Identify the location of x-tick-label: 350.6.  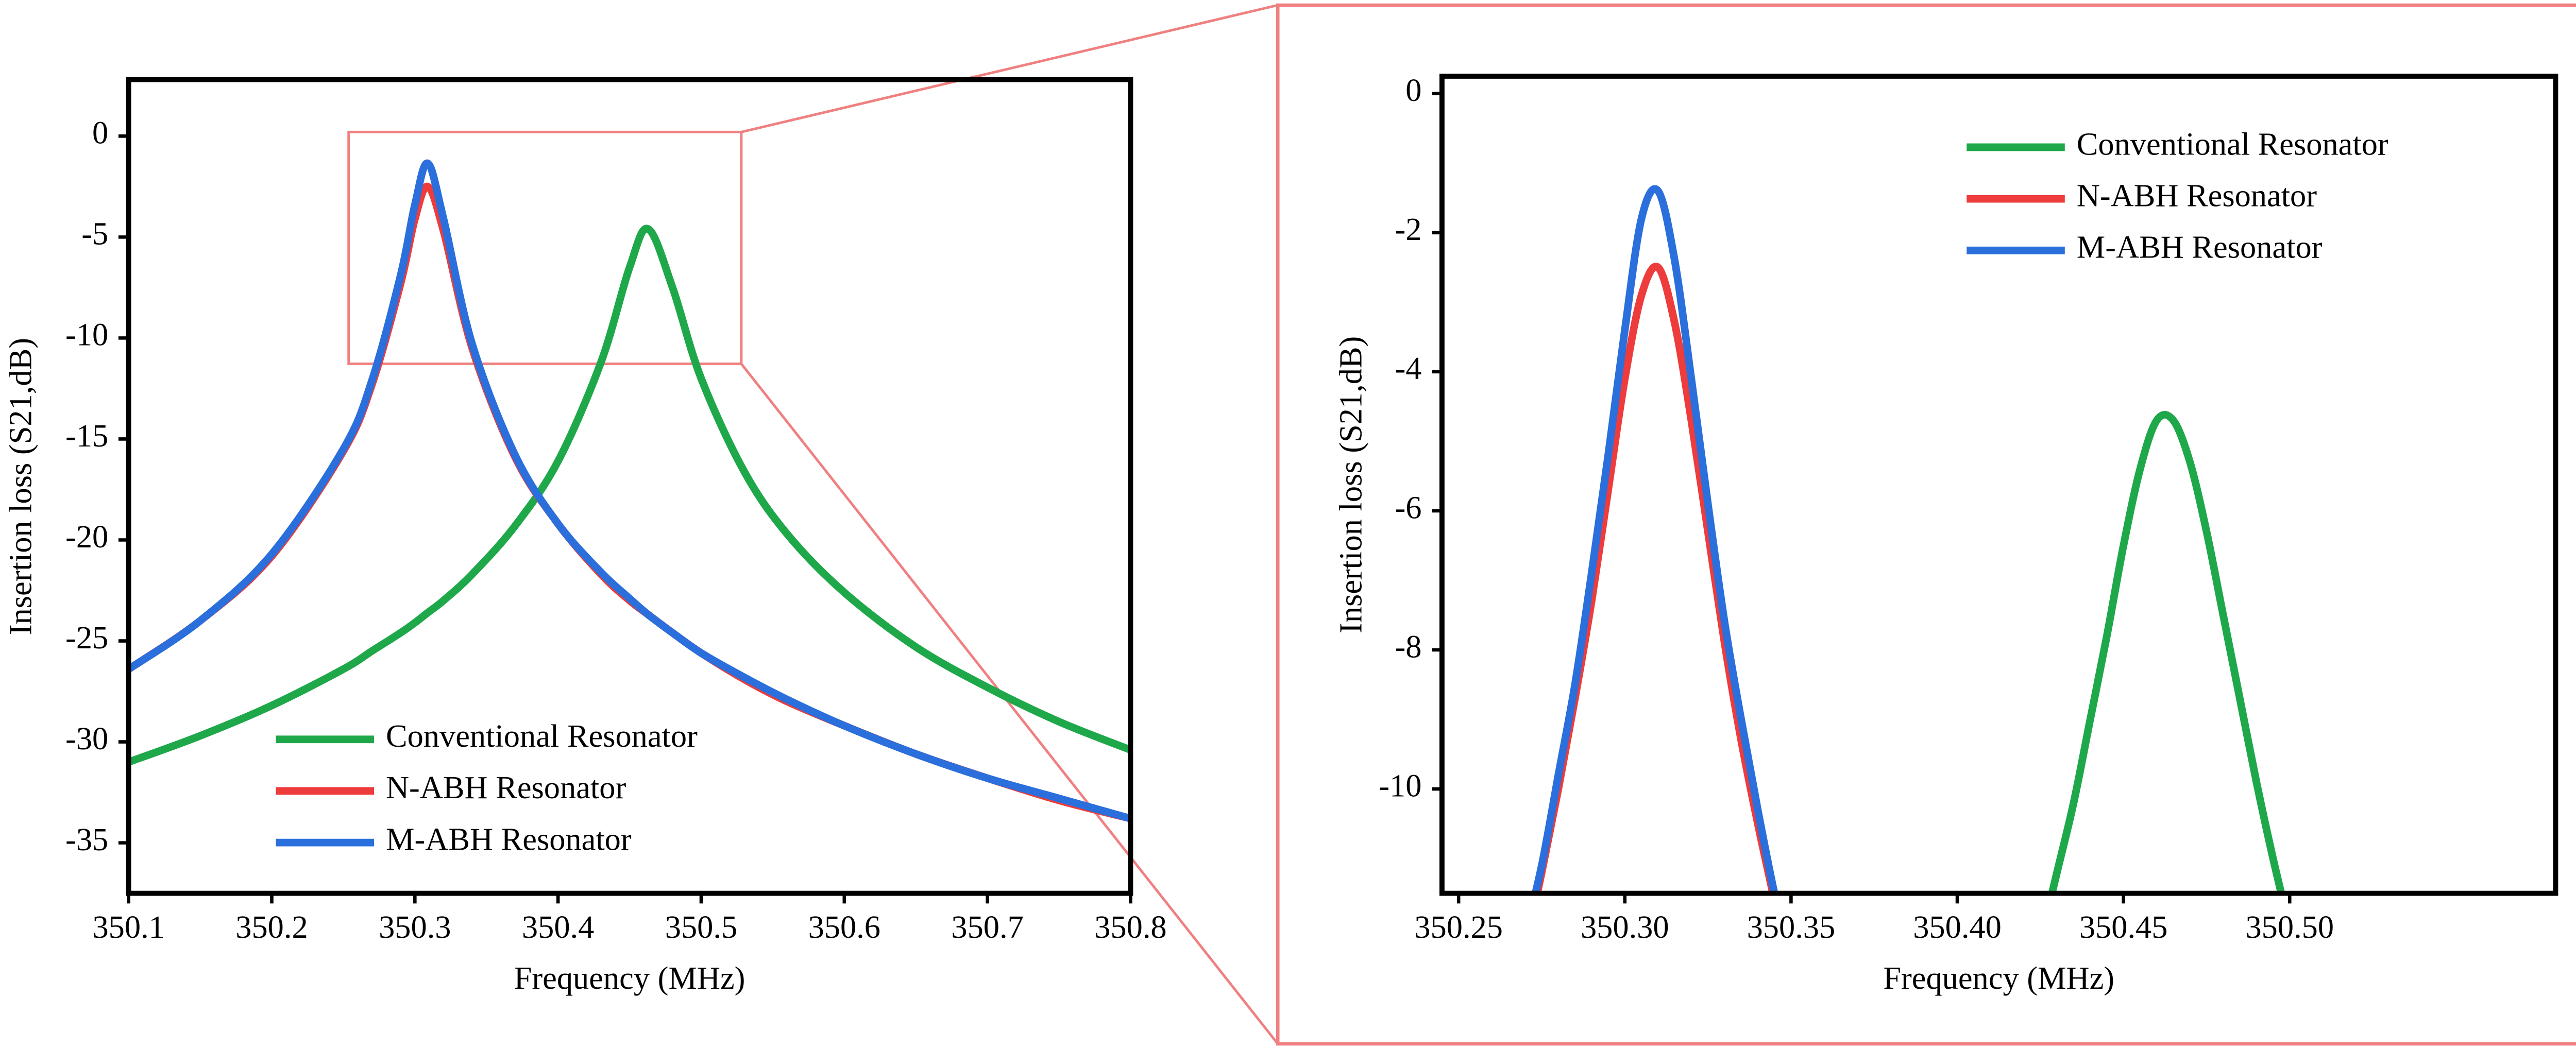
(844, 927).